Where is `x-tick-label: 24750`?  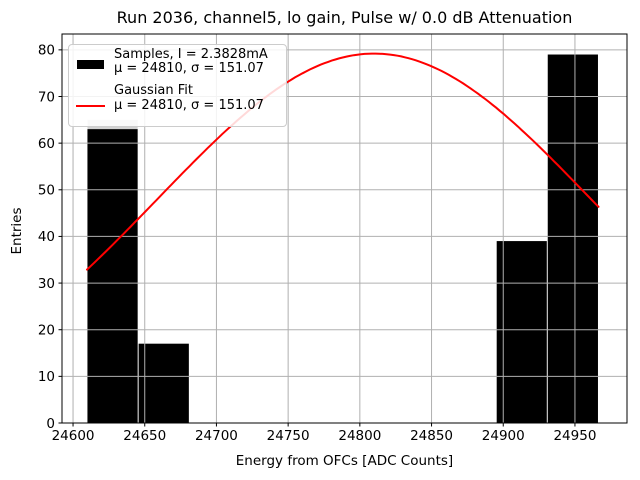 x-tick-label: 24750 is located at coordinates (288, 436).